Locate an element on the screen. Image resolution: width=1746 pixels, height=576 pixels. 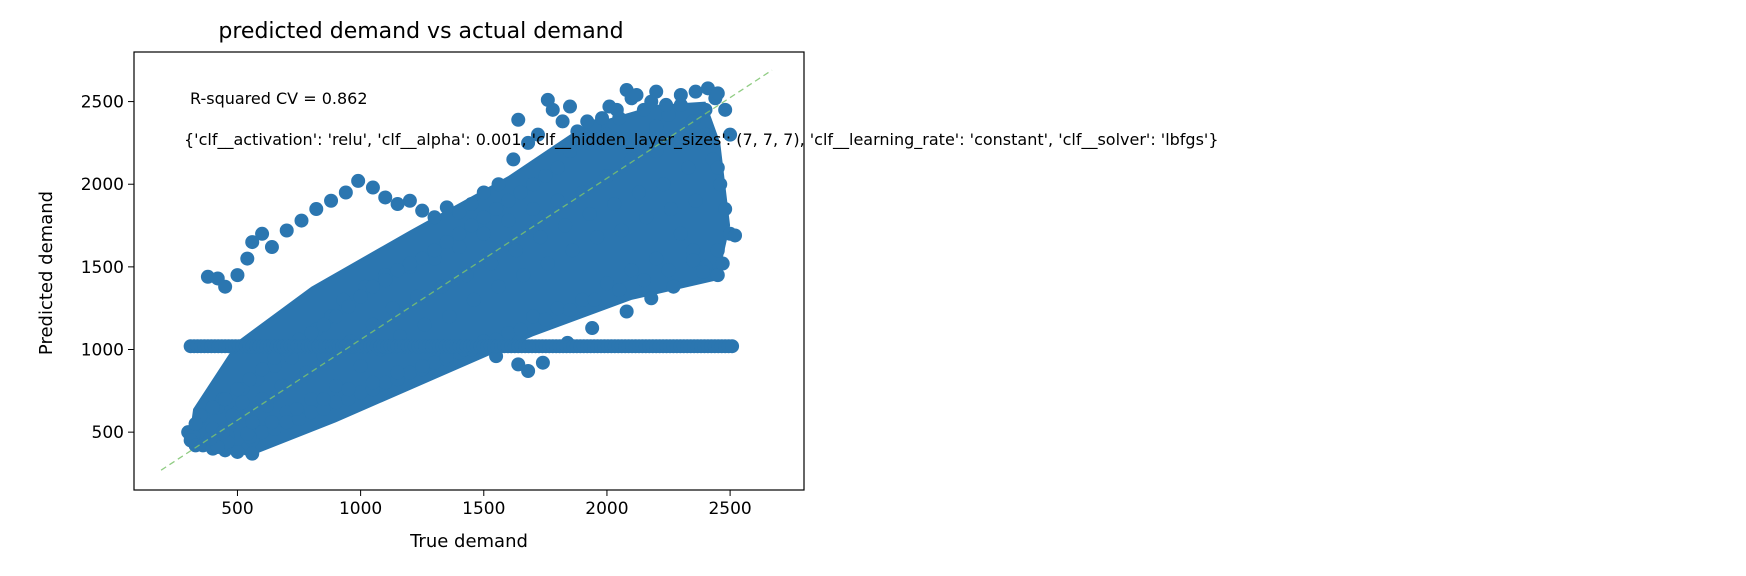
y-tick-label: 2500 is located at coordinates (102, 103).